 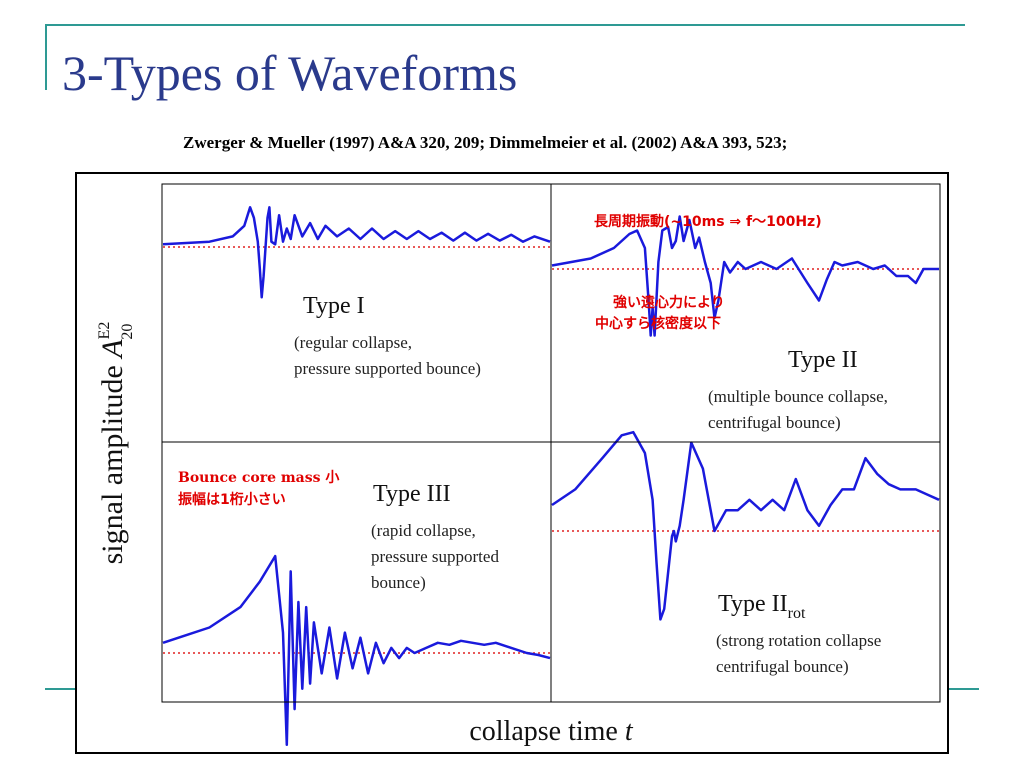 What do you see at coordinates (964, 689) in the screenshot?
I see `bottom-right-accent-line` at bounding box center [964, 689].